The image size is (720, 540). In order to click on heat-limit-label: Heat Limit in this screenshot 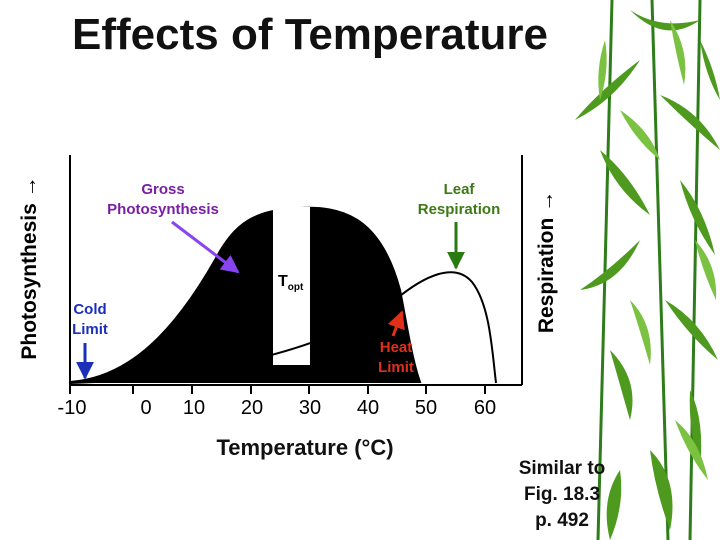, I will do `click(396, 357)`.